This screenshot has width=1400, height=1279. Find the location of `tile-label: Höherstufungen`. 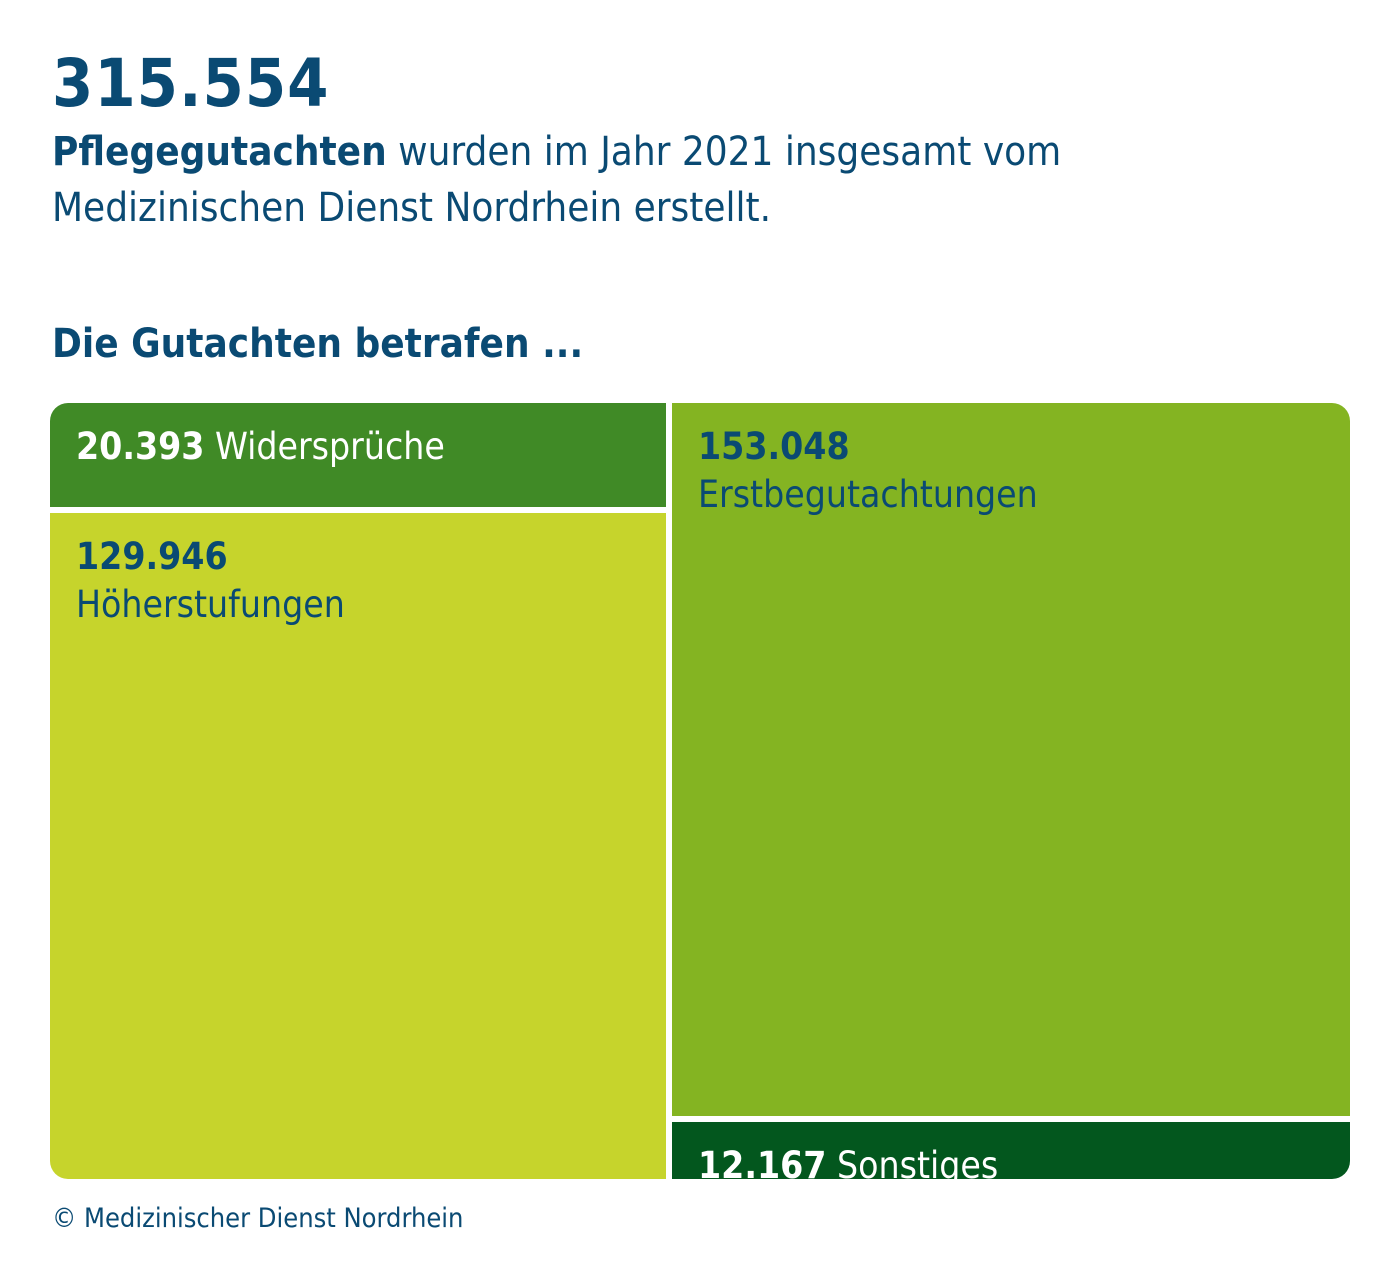

tile-label: Höherstufungen is located at coordinates (210, 604).